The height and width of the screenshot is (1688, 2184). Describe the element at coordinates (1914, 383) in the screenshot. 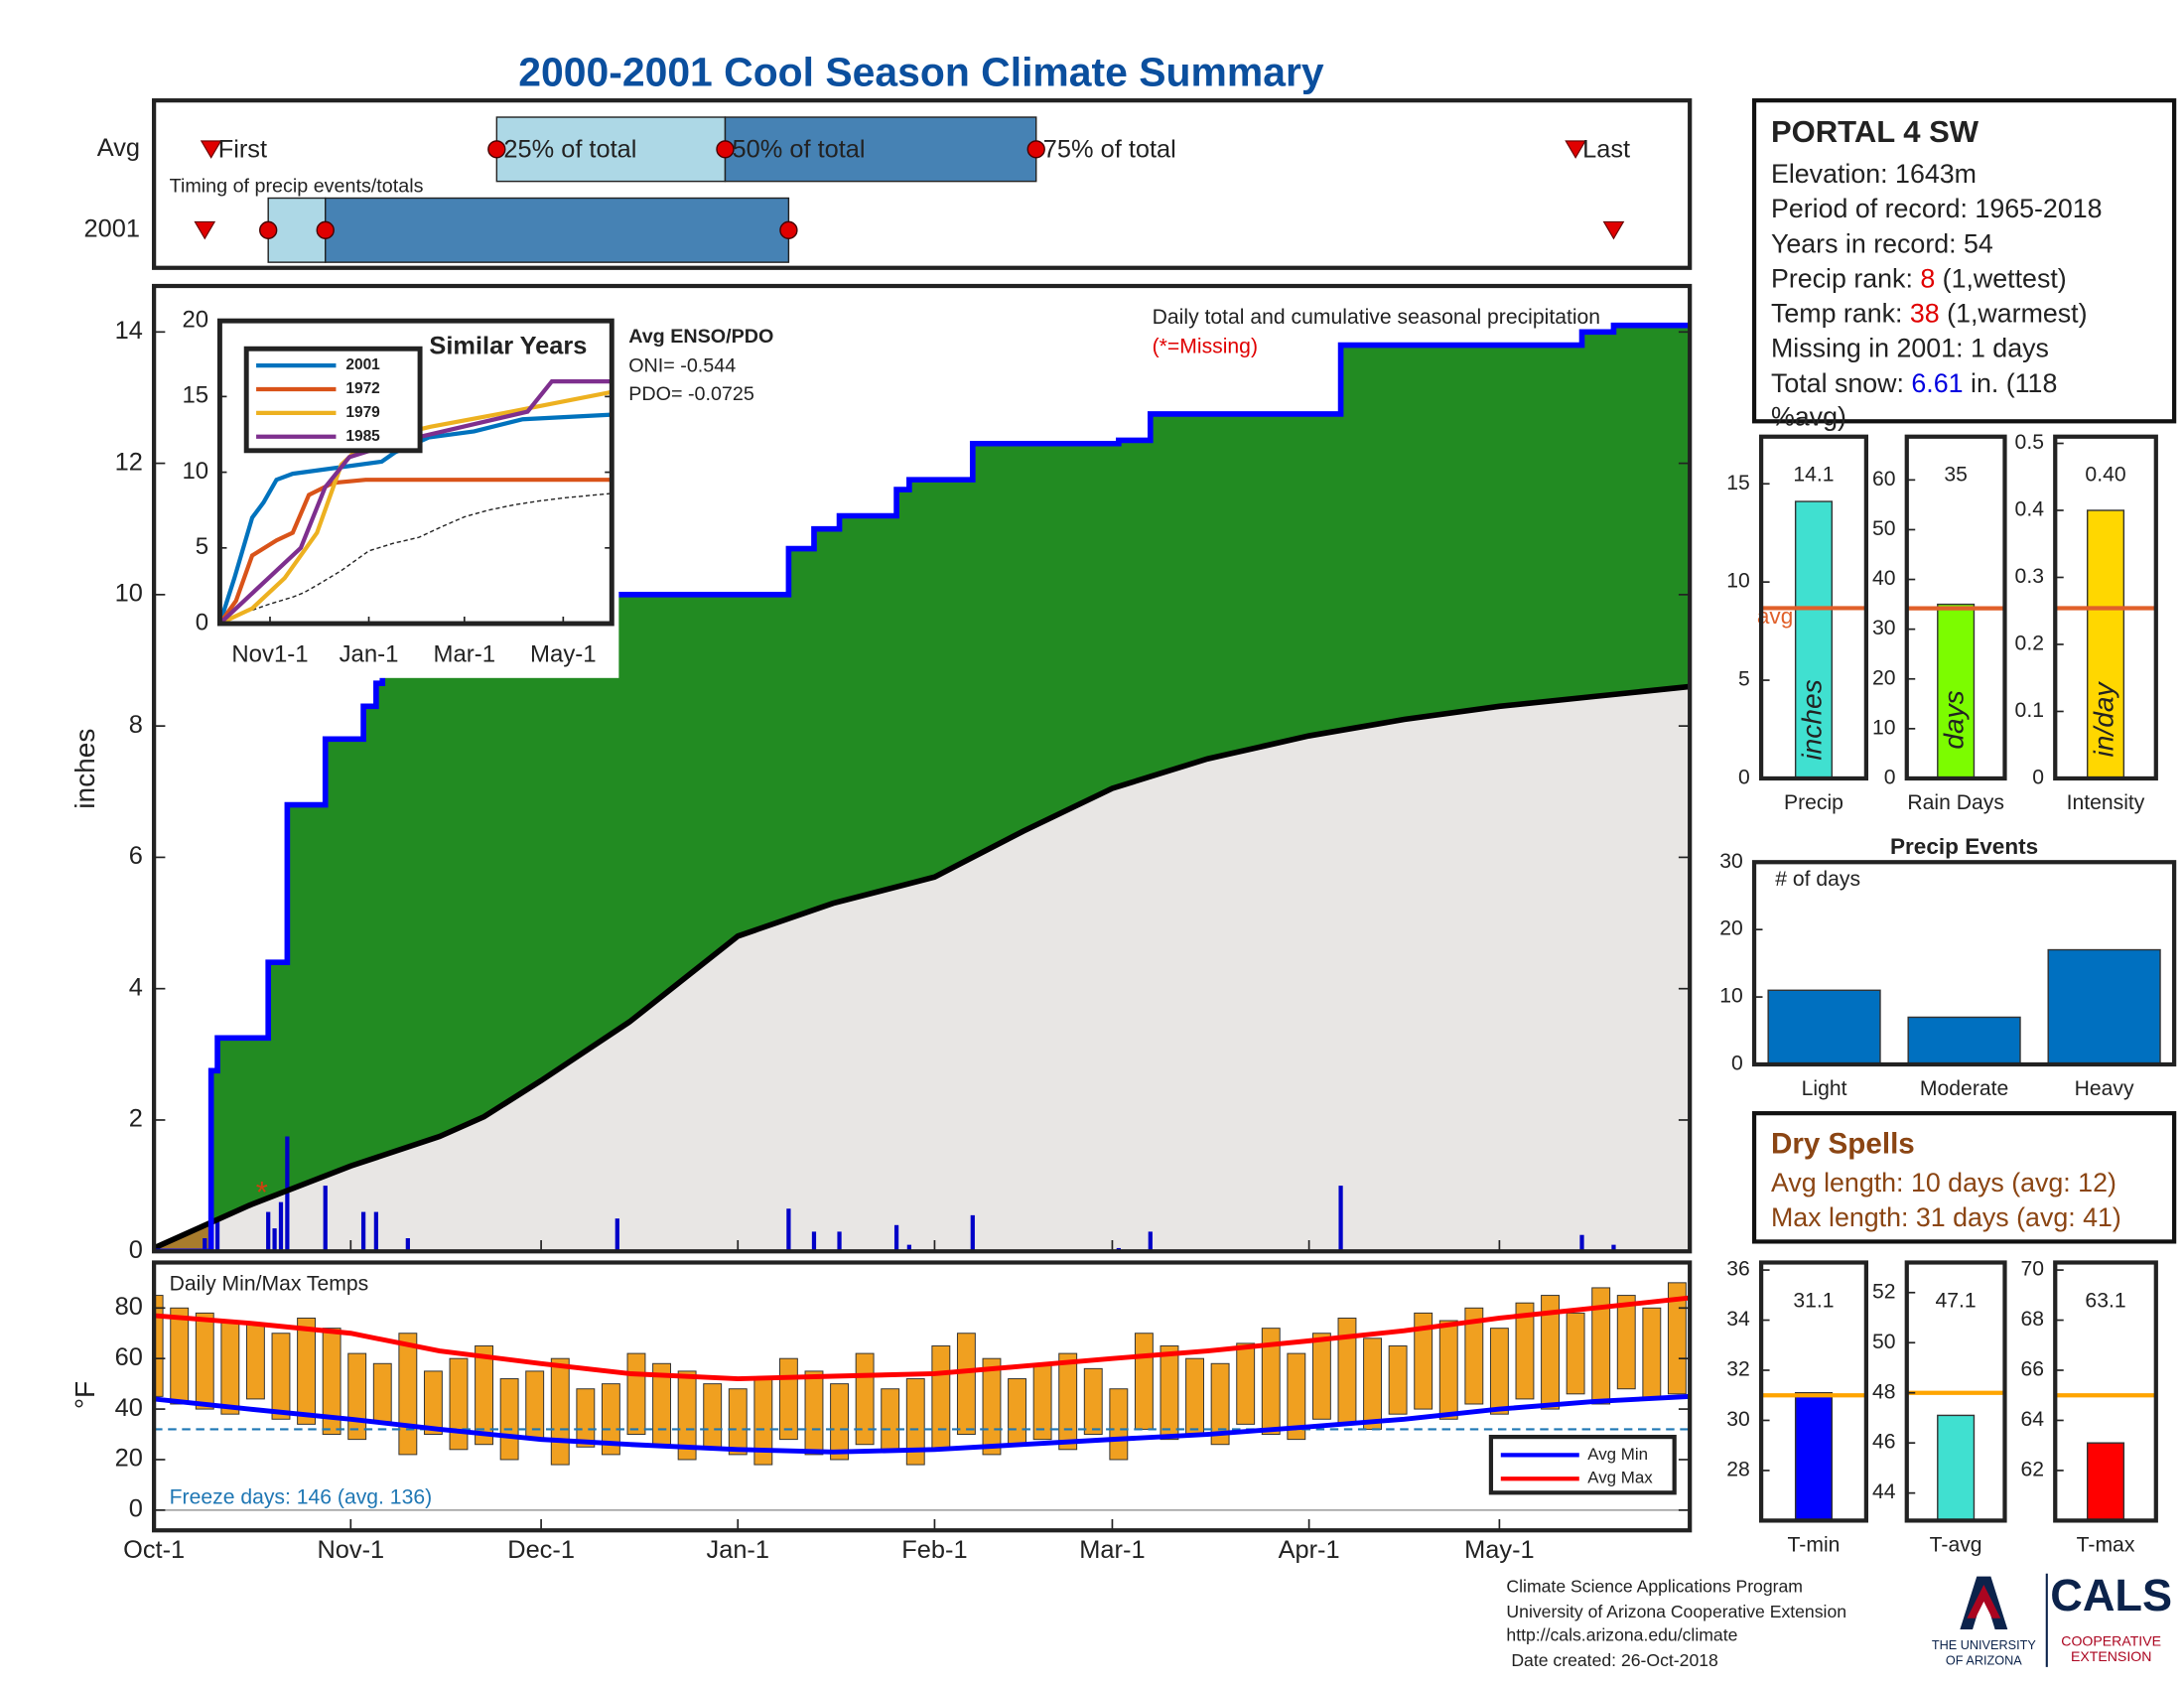

I see `total-snow: Total snow: 6.61 in. (118` at that location.